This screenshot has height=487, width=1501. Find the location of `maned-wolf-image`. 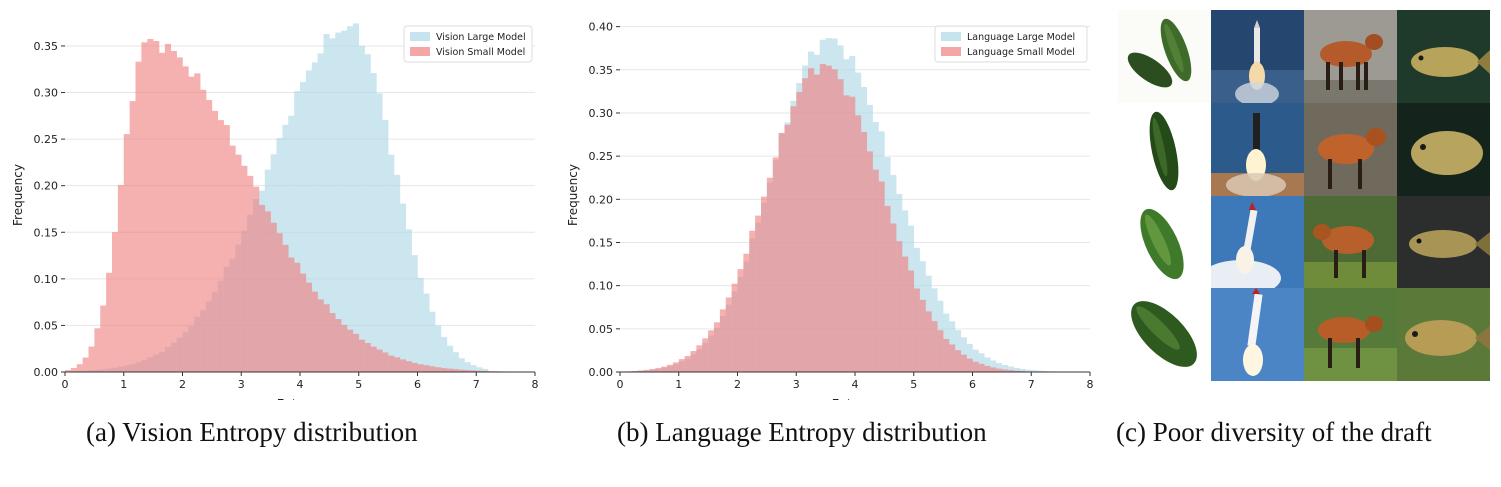

maned-wolf-image is located at coordinates (1350, 334).